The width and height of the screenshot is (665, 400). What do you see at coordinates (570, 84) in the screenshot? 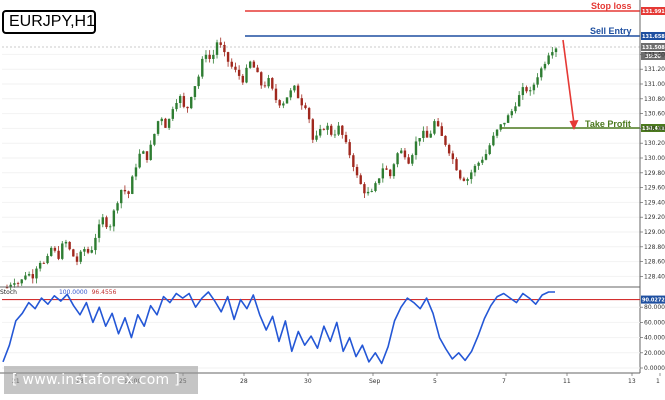
I see `target-arrow` at bounding box center [570, 84].